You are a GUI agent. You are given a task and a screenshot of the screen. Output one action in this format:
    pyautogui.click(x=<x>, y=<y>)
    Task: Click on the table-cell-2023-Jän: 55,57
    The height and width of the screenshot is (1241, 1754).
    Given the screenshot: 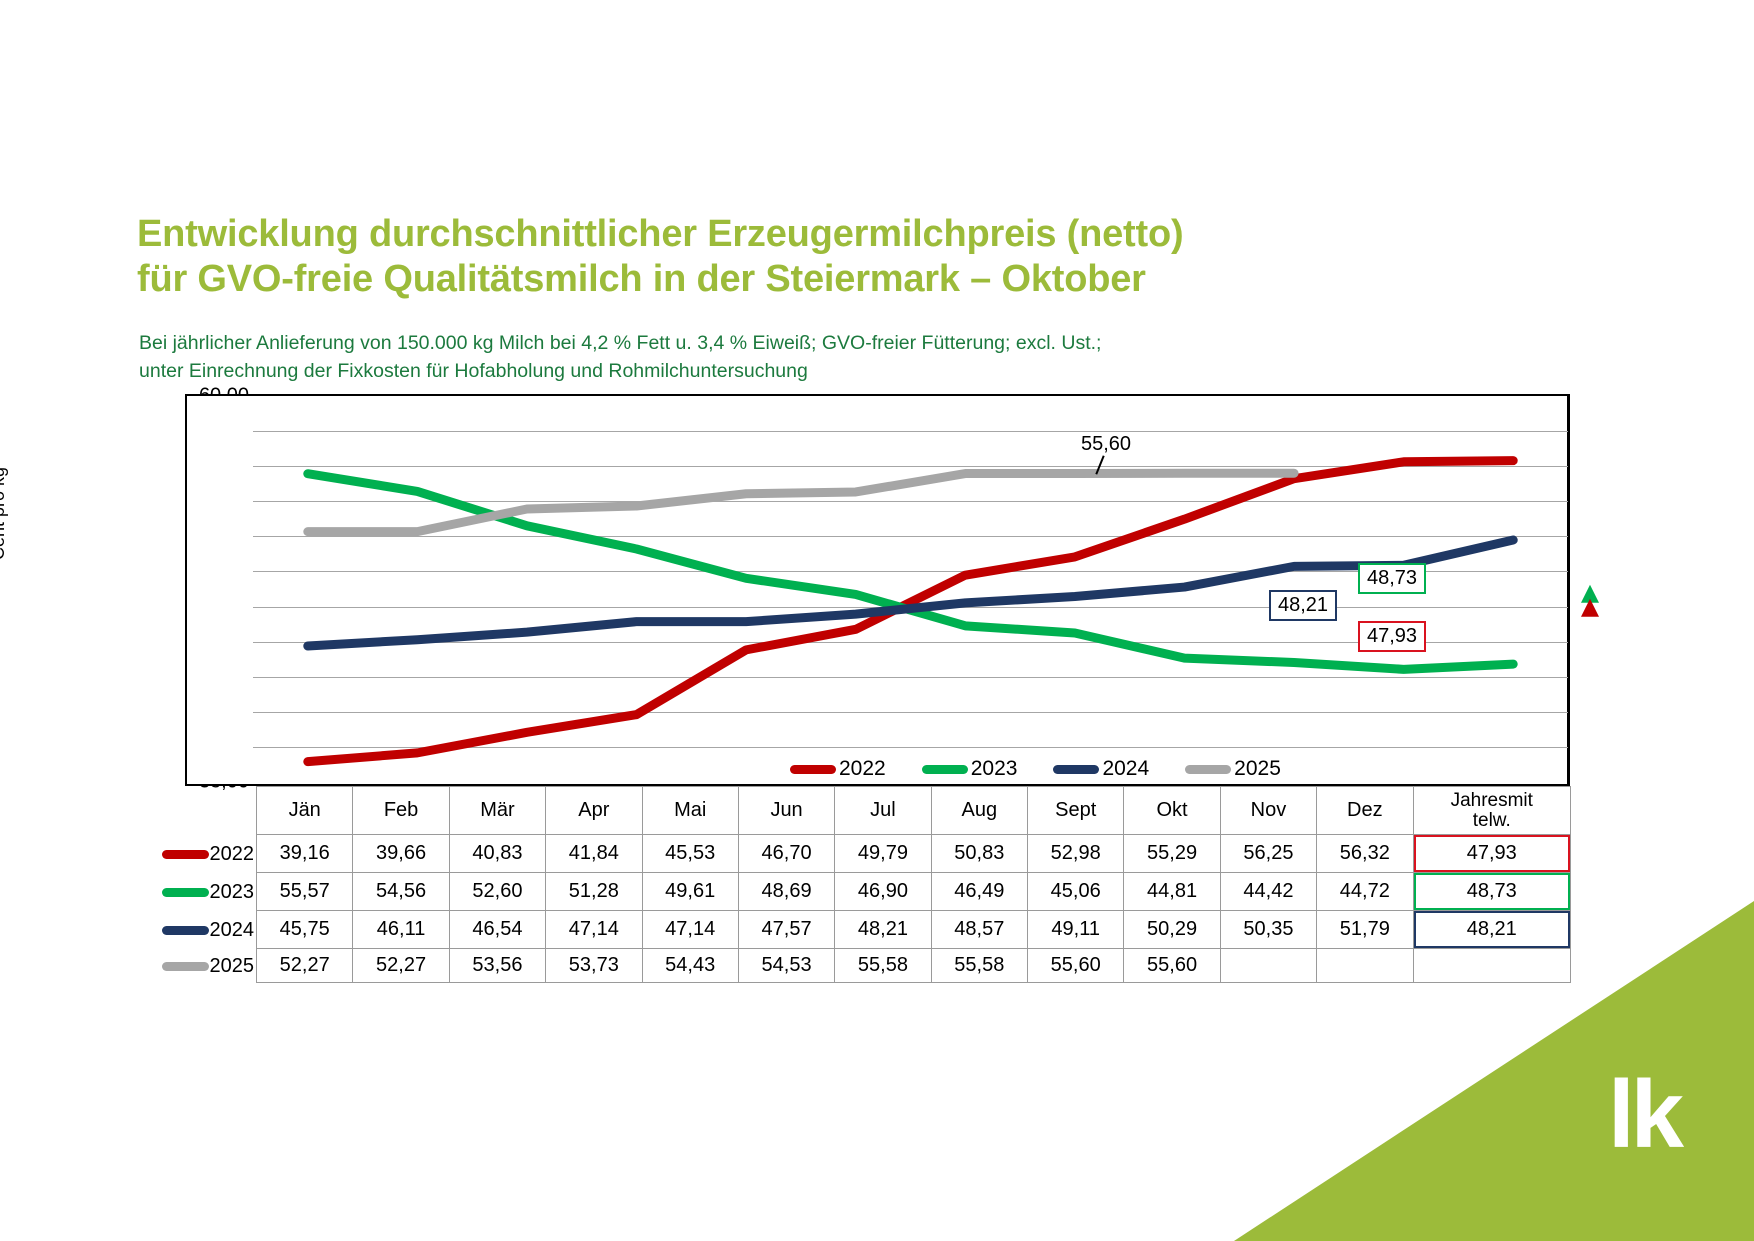 What is the action you would take?
    pyautogui.click(x=304, y=891)
    